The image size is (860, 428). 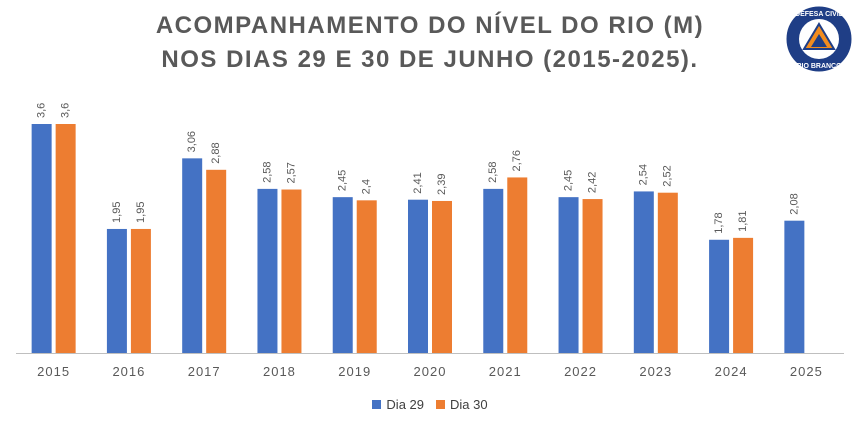 What do you see at coordinates (354, 371) in the screenshot?
I see `x-tick-label-2019: 2019` at bounding box center [354, 371].